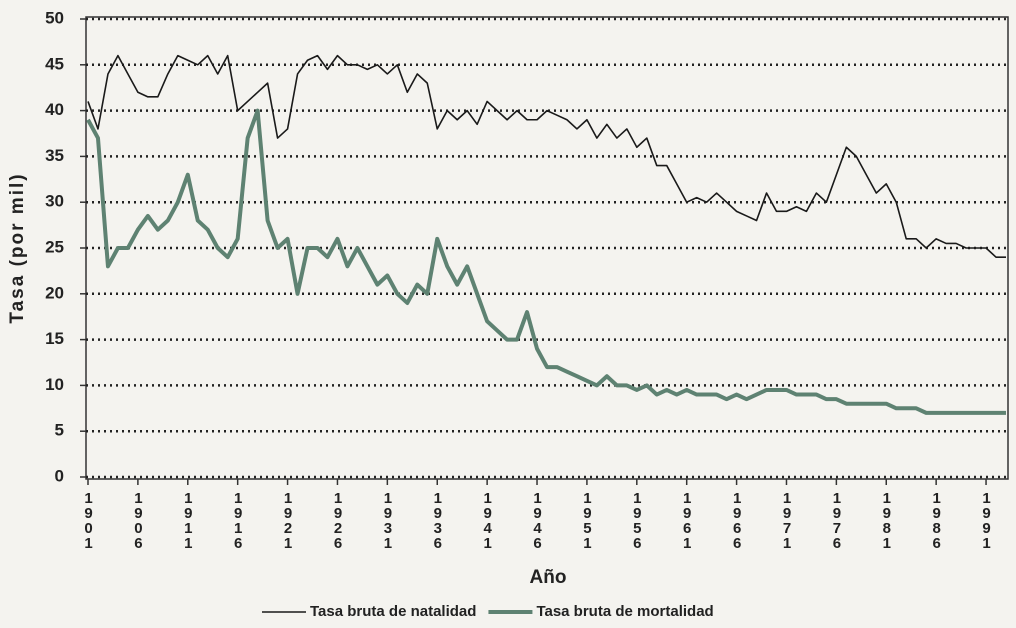 The height and width of the screenshot is (628, 1016). Describe the element at coordinates (54, 63) in the screenshot. I see `y-tick-label: 45` at that location.